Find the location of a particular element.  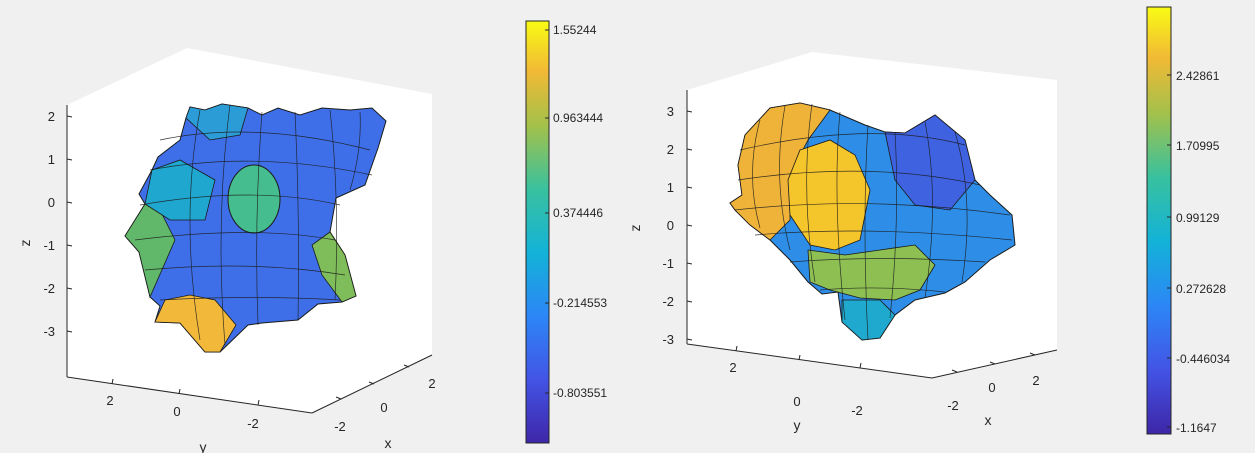

plot-2-z-tick: 1 is located at coordinates (670, 187).